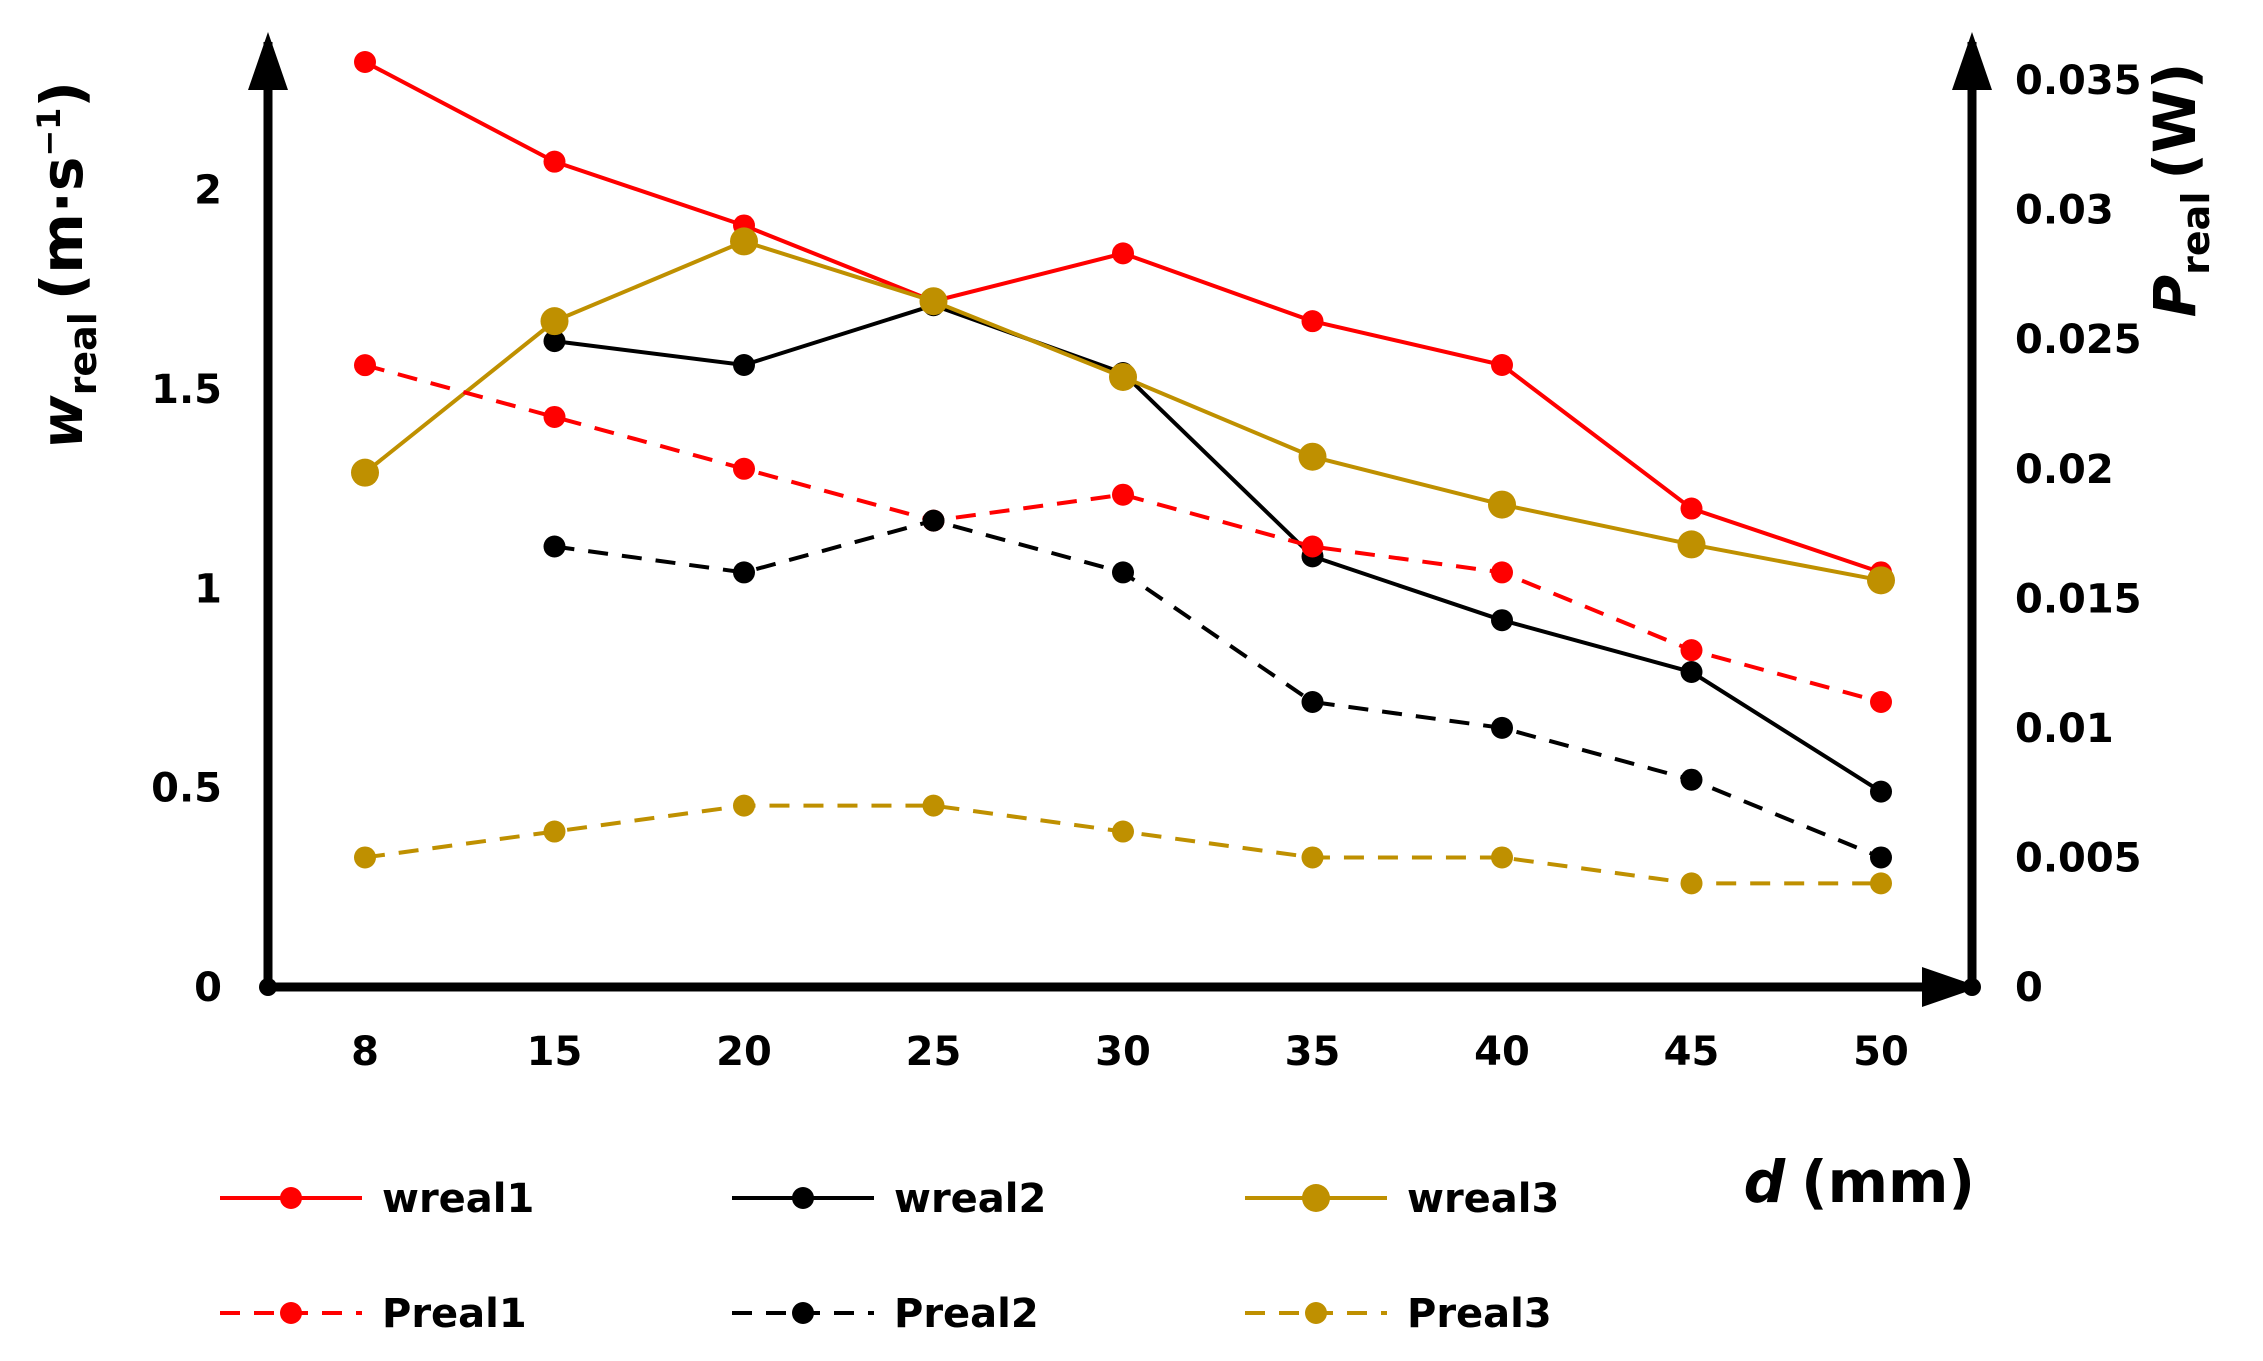 The width and height of the screenshot is (2263, 1361). I want to click on y-right-tick-label: 0.035, so click(2078, 81).